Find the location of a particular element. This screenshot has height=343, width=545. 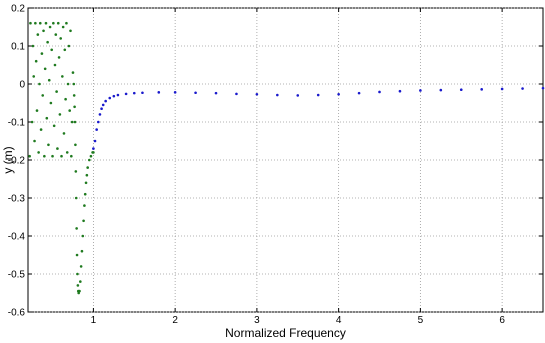

y-tick-label: -0.4 is located at coordinates (17, 237).